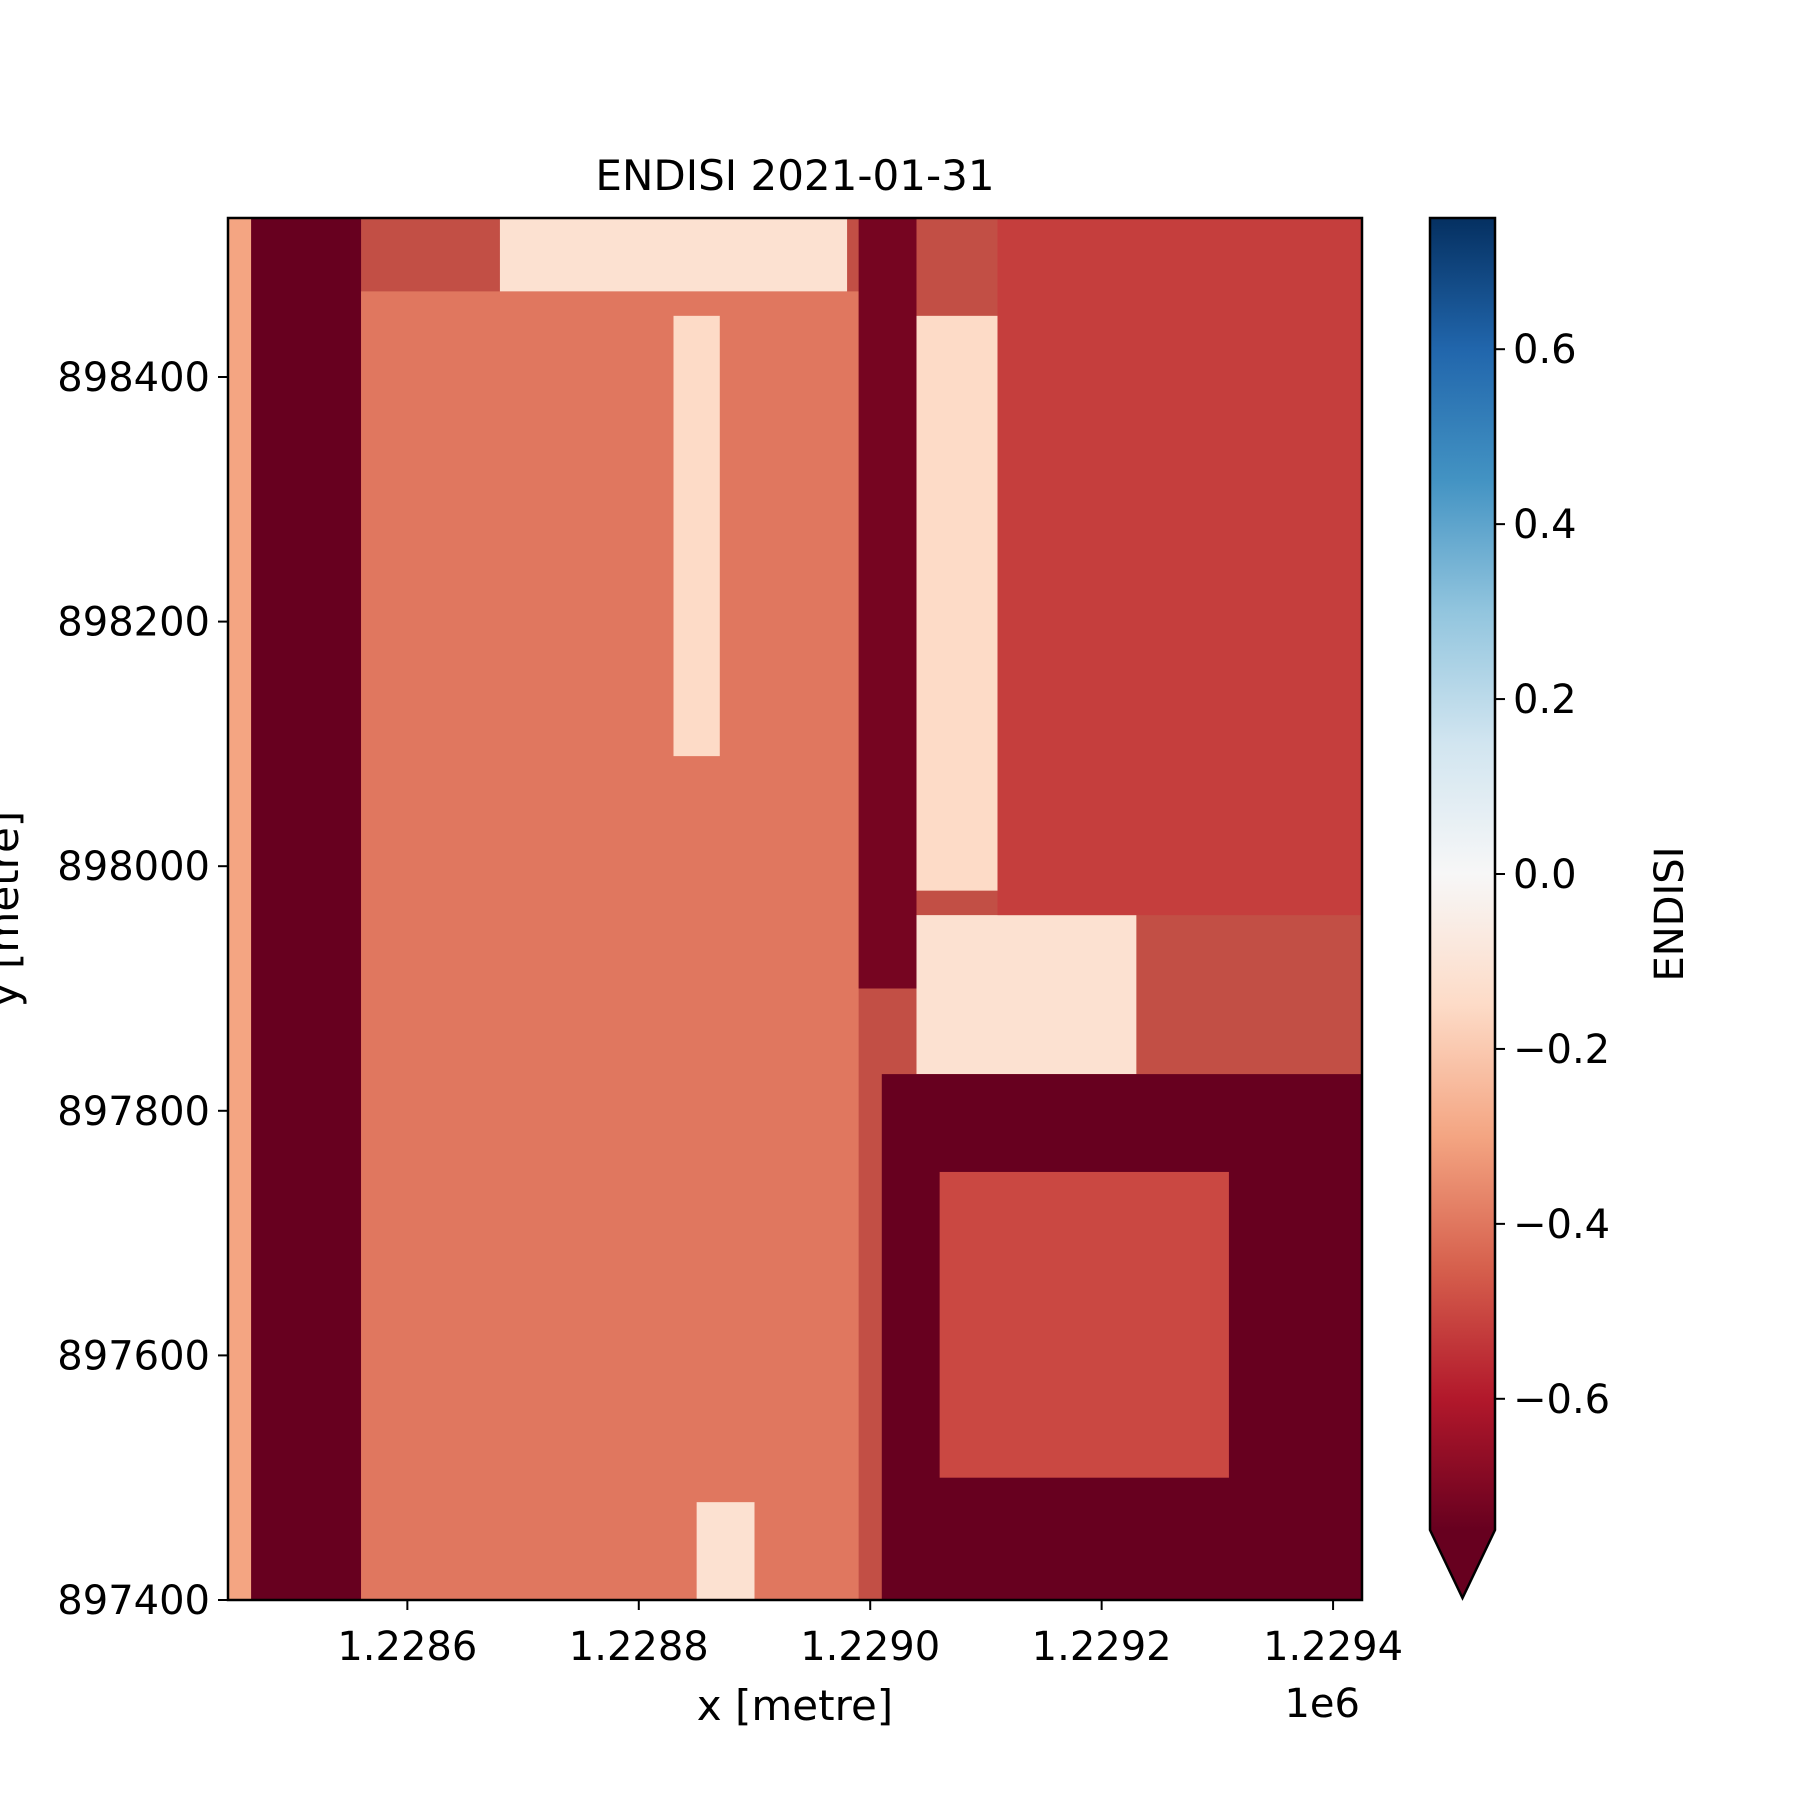 This screenshot has width=1800, height=1800. Describe the element at coordinates (1545, 875) in the screenshot. I see `colorbar-tick-label: 0.0` at that location.